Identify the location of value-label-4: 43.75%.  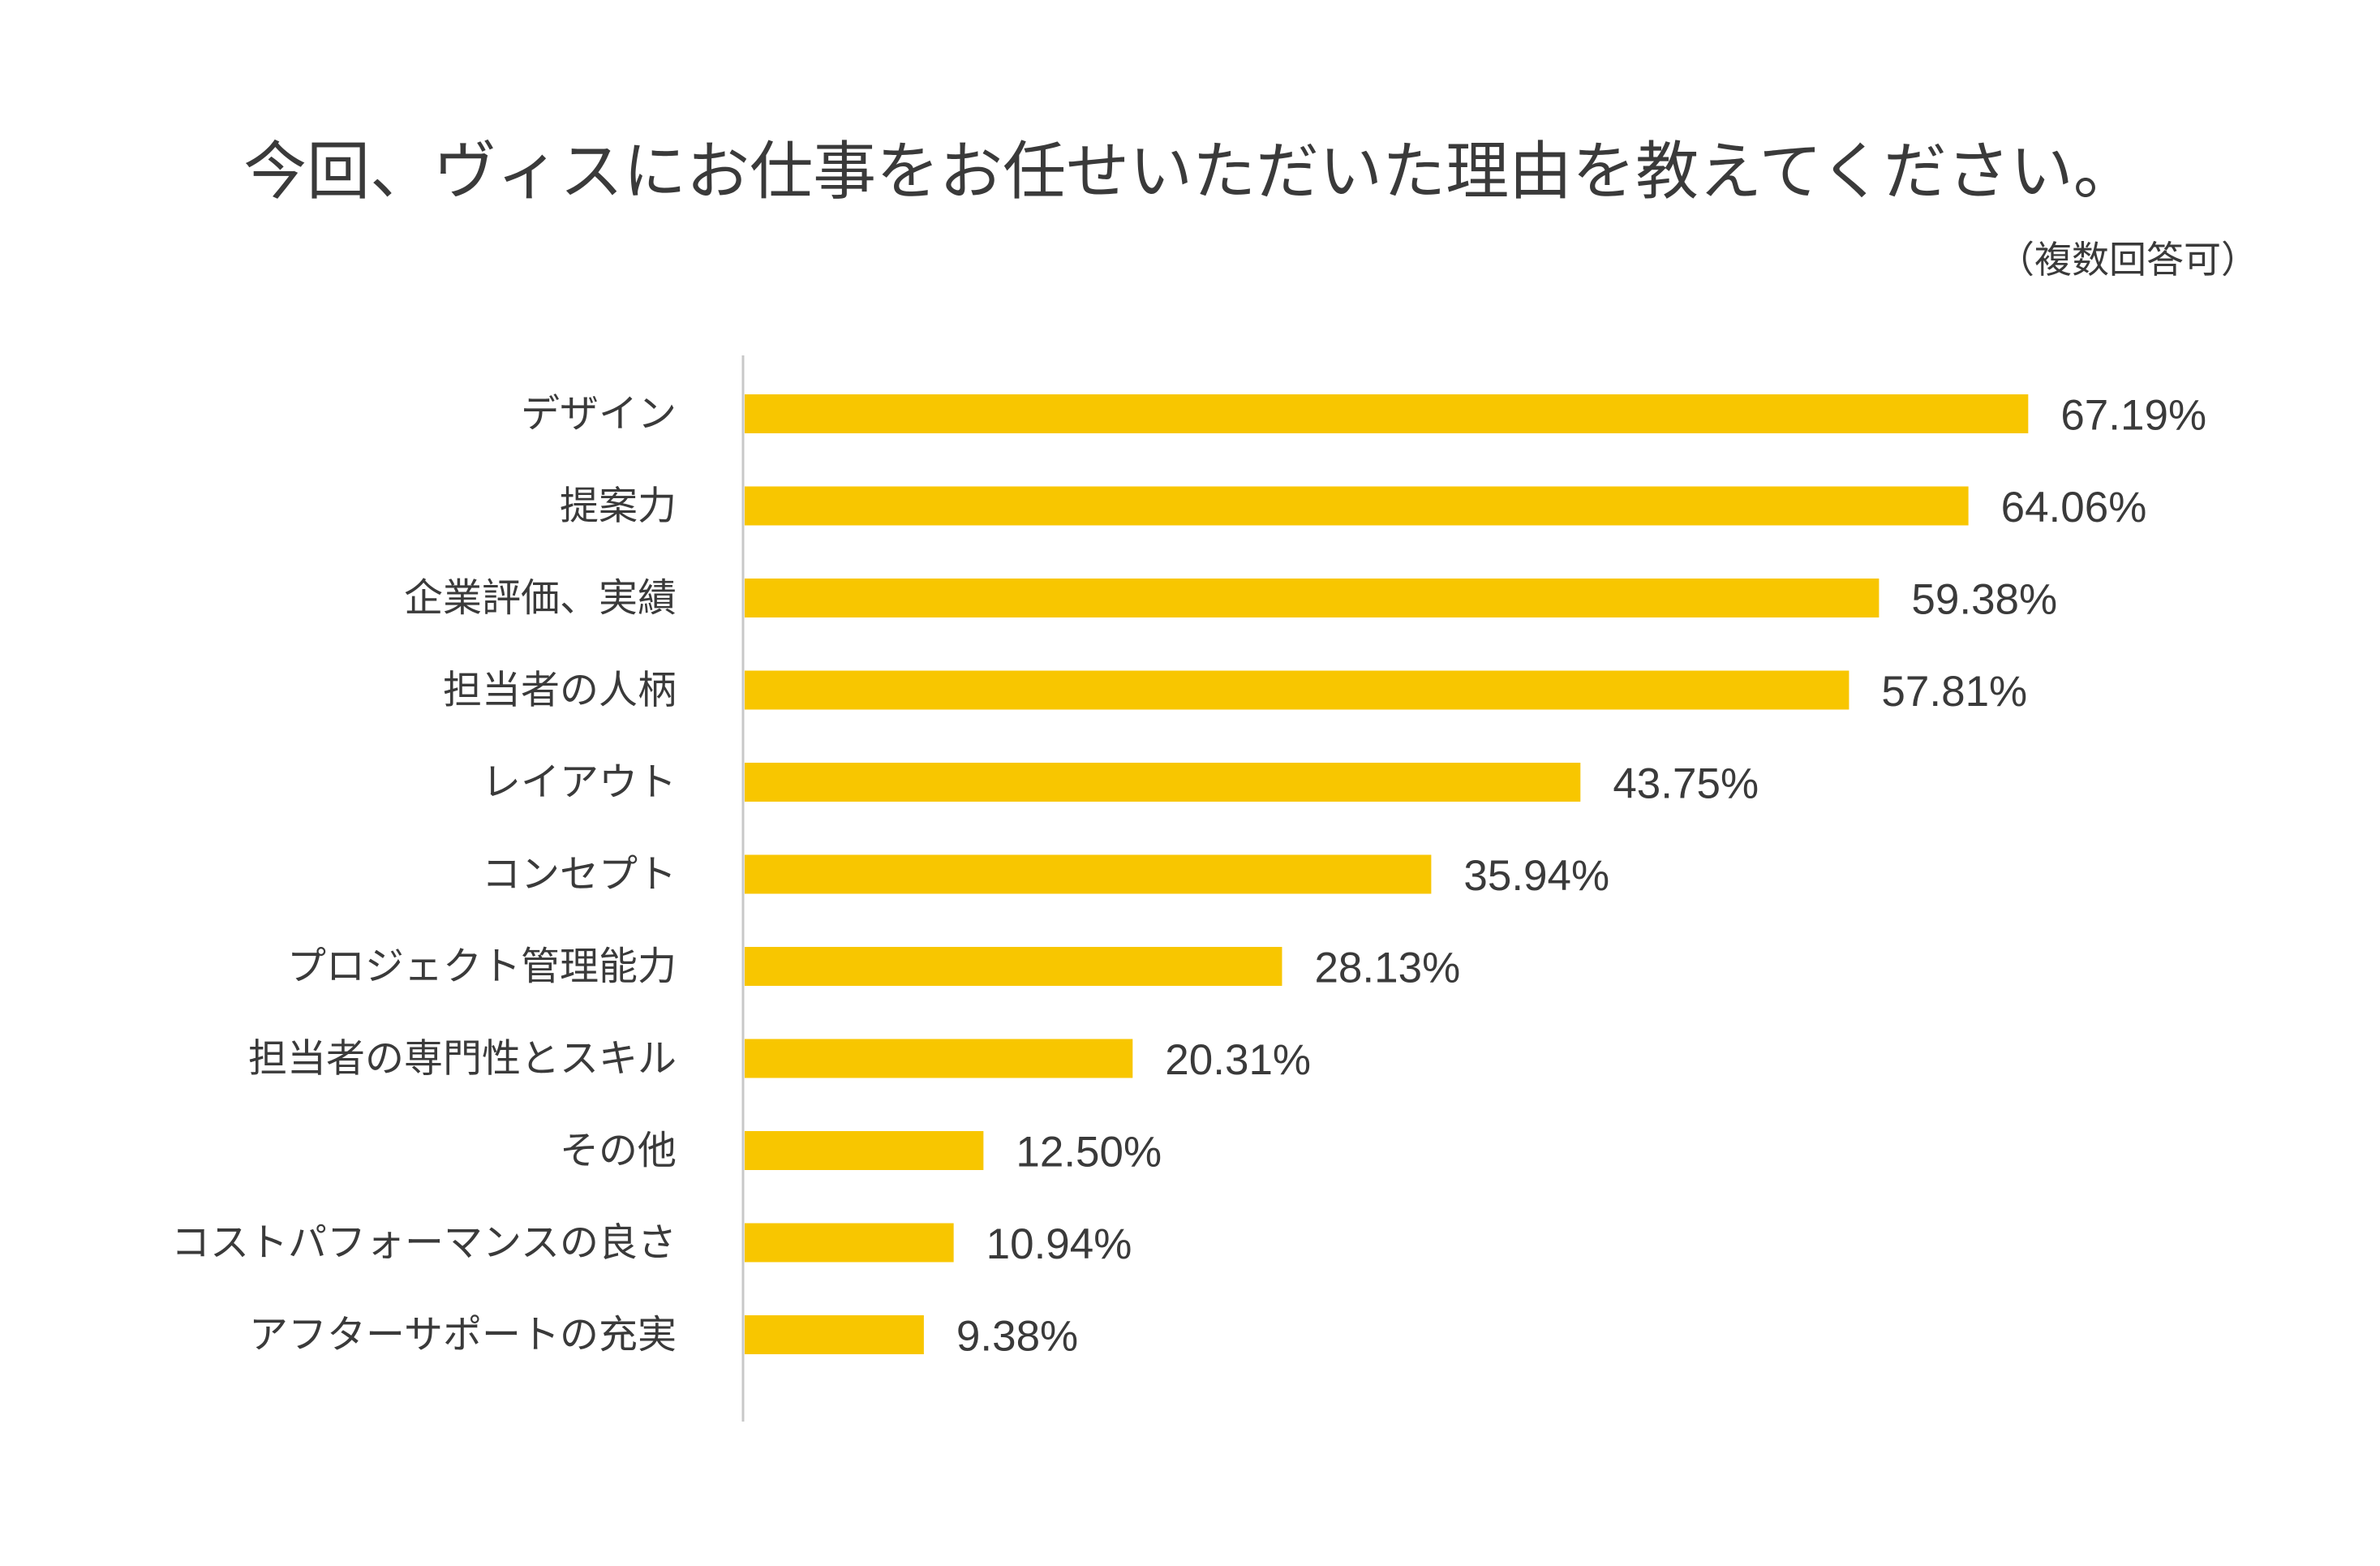
(1686, 784).